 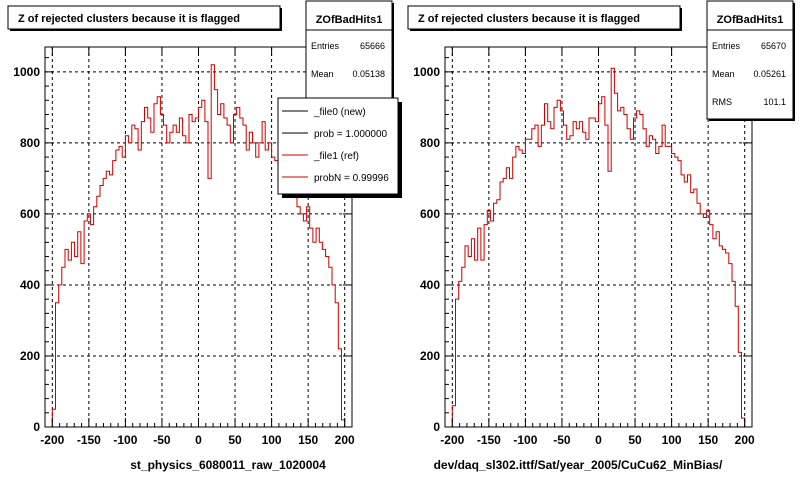 I want to click on legend-entry: _file1 (ref), so click(x=336, y=156).